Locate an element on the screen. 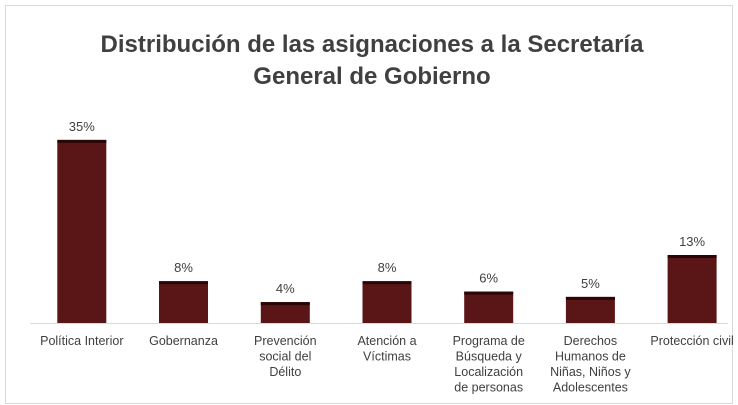  category-label-3-line-1: Víctimas is located at coordinates (387, 357).